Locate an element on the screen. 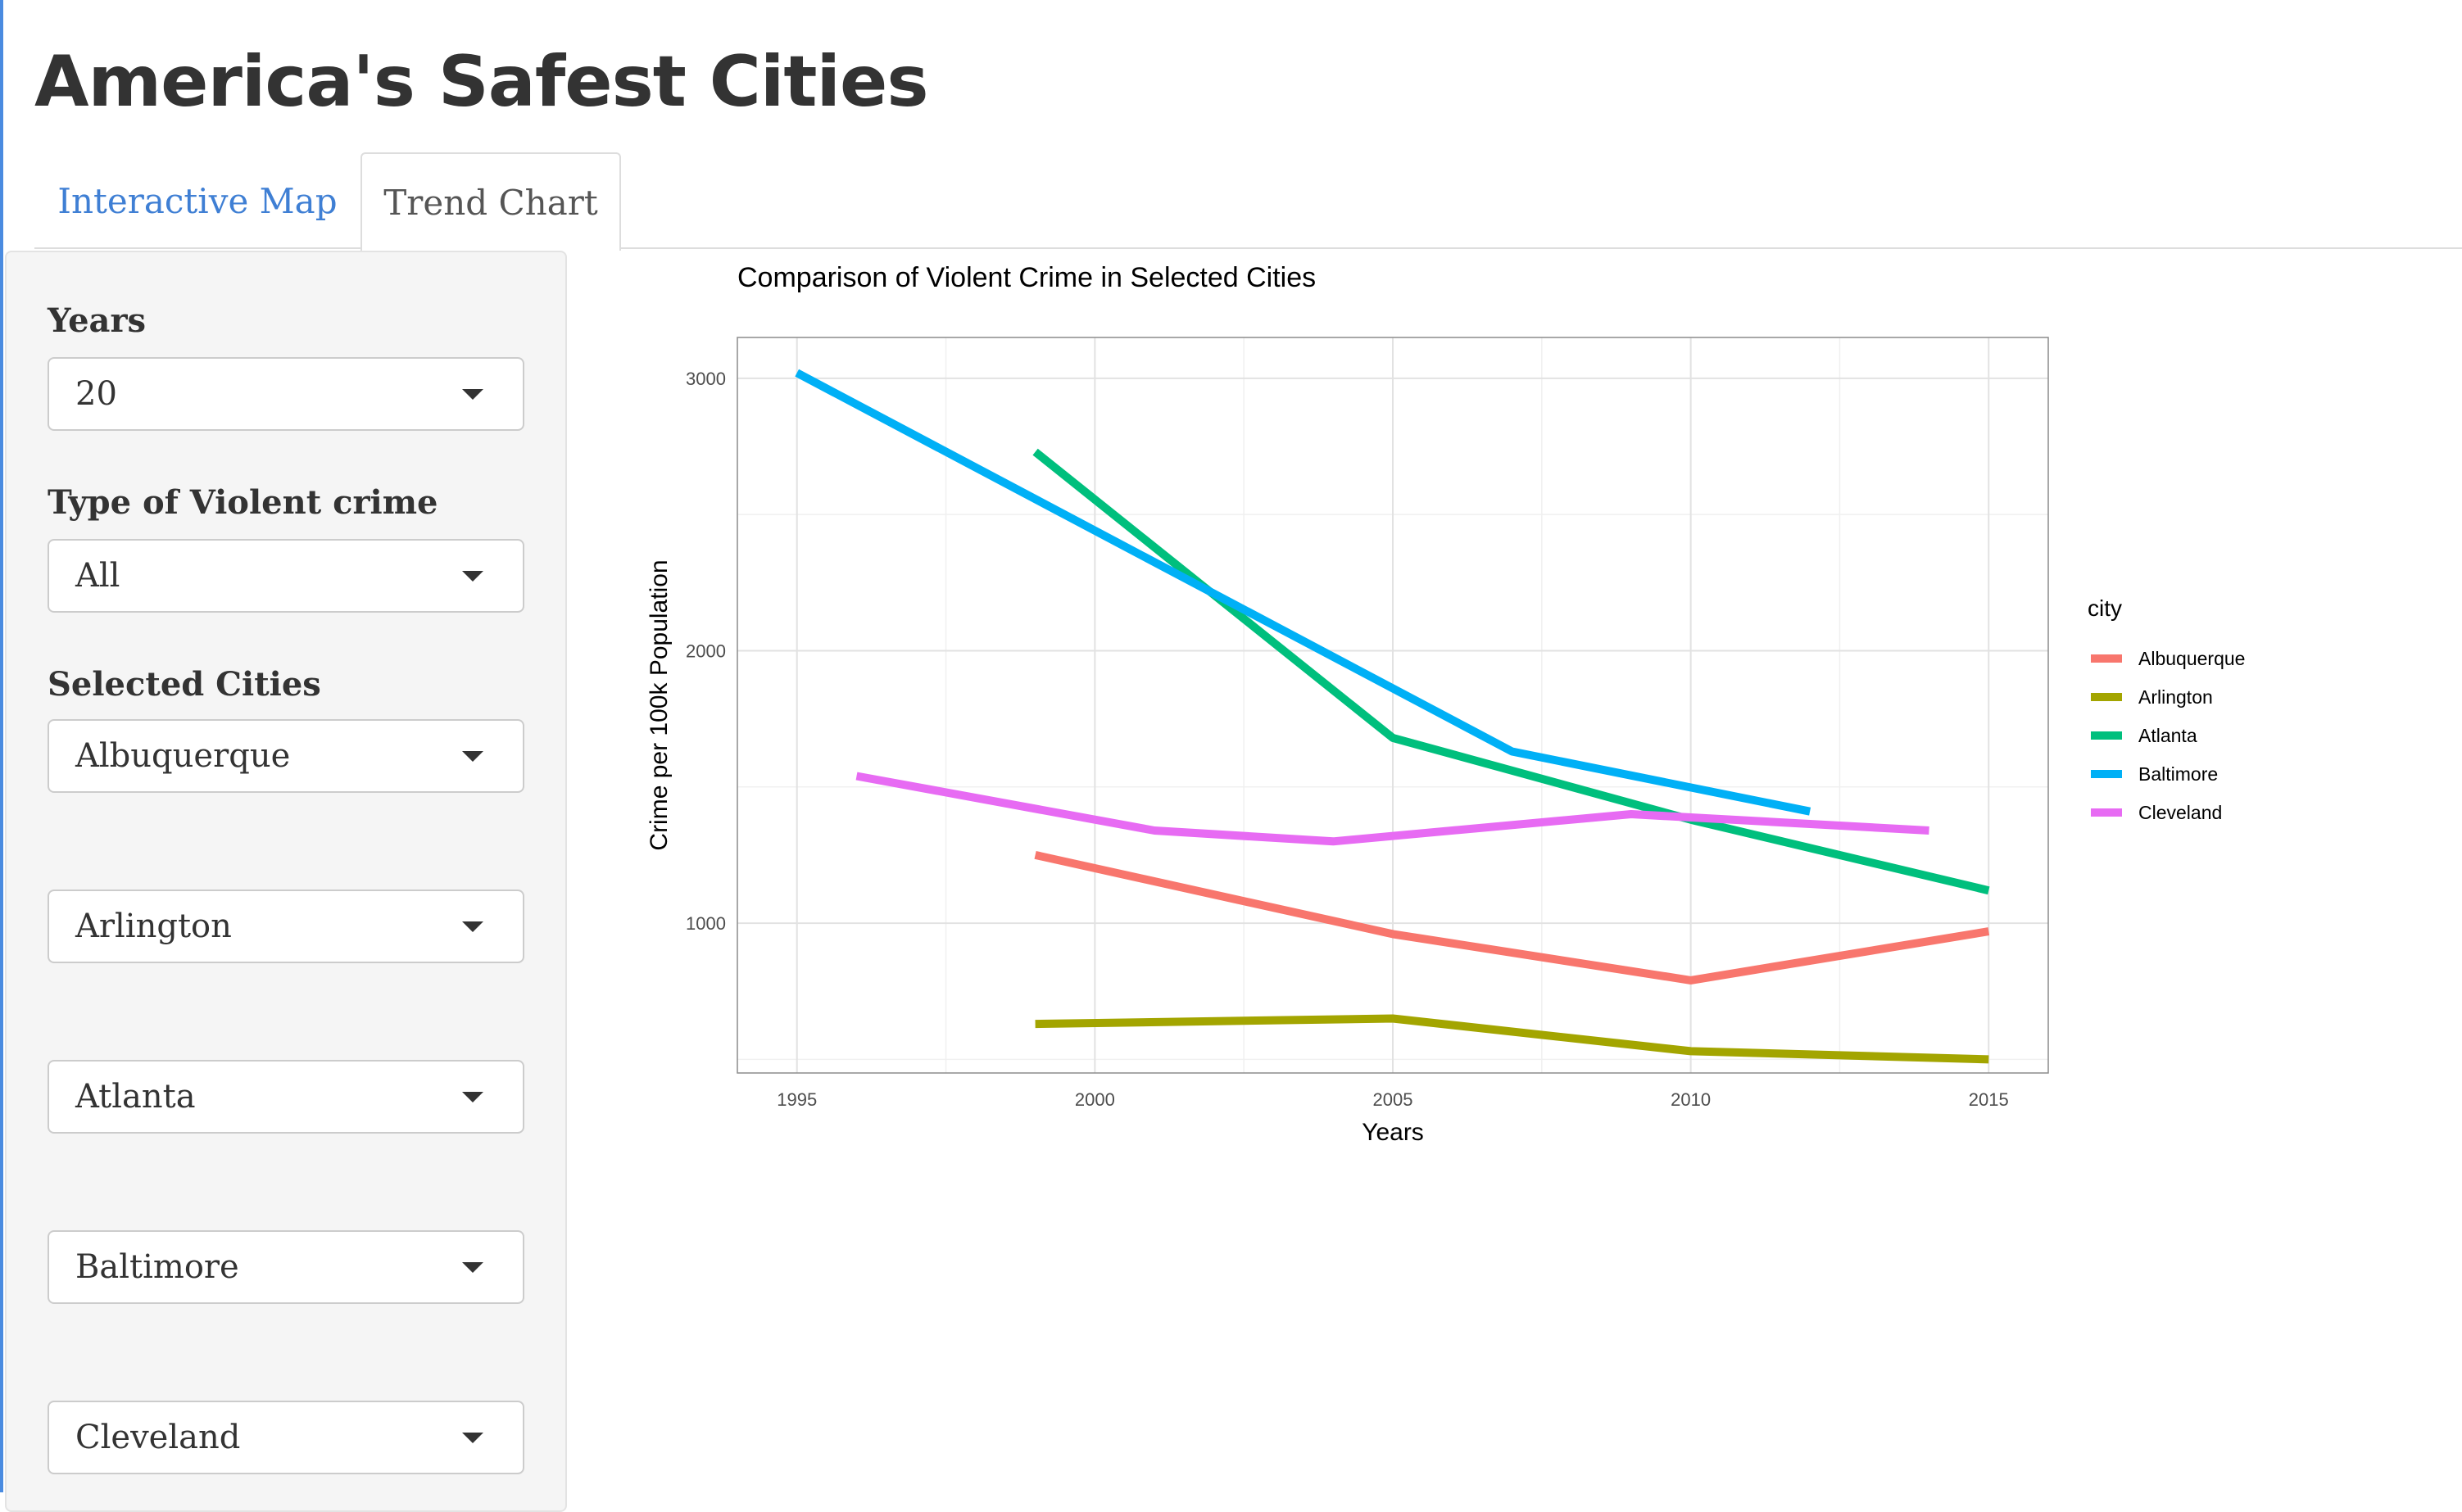 Image resolution: width=2462 pixels, height=1512 pixels. y-tick-label: 1000 is located at coordinates (706, 923).